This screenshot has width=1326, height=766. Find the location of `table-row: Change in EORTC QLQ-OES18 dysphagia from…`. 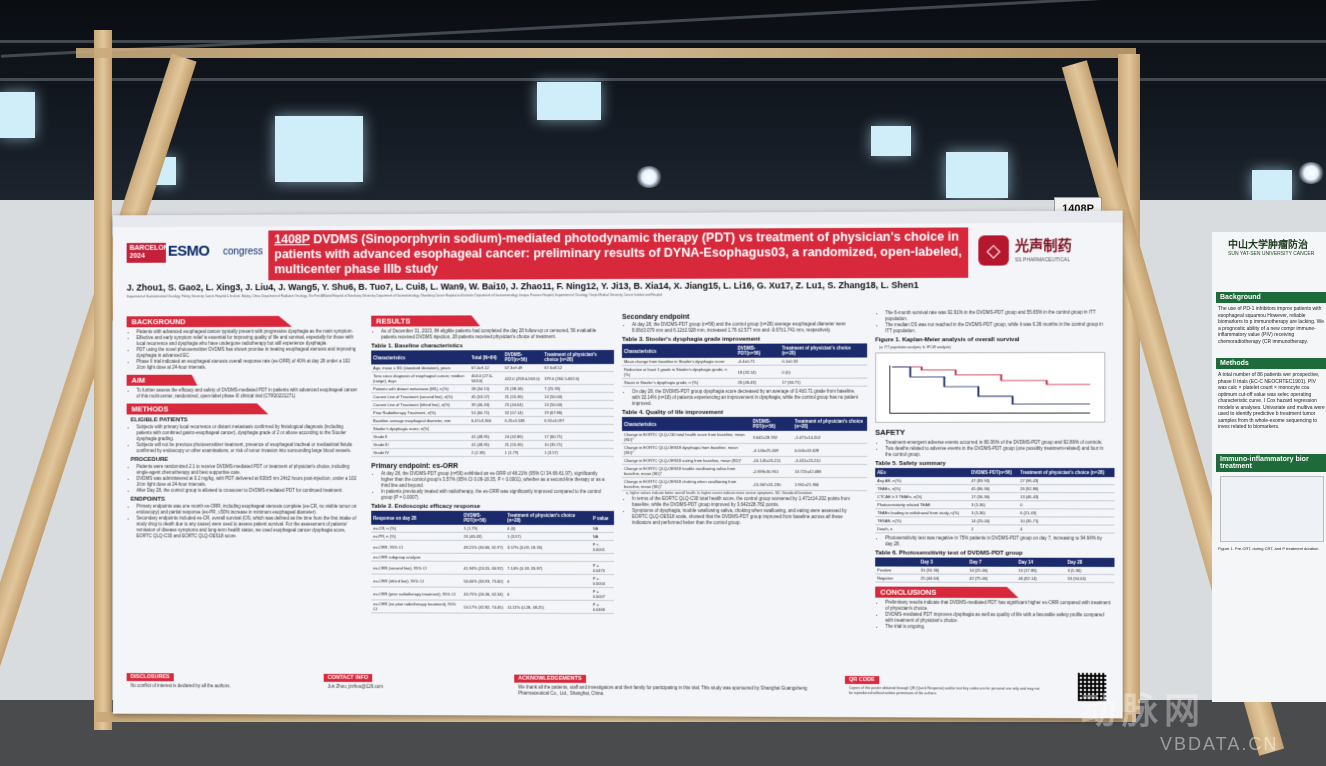

table-row: Change in EORTC QLQ-OES18 dysphagia from… is located at coordinates (744, 449).